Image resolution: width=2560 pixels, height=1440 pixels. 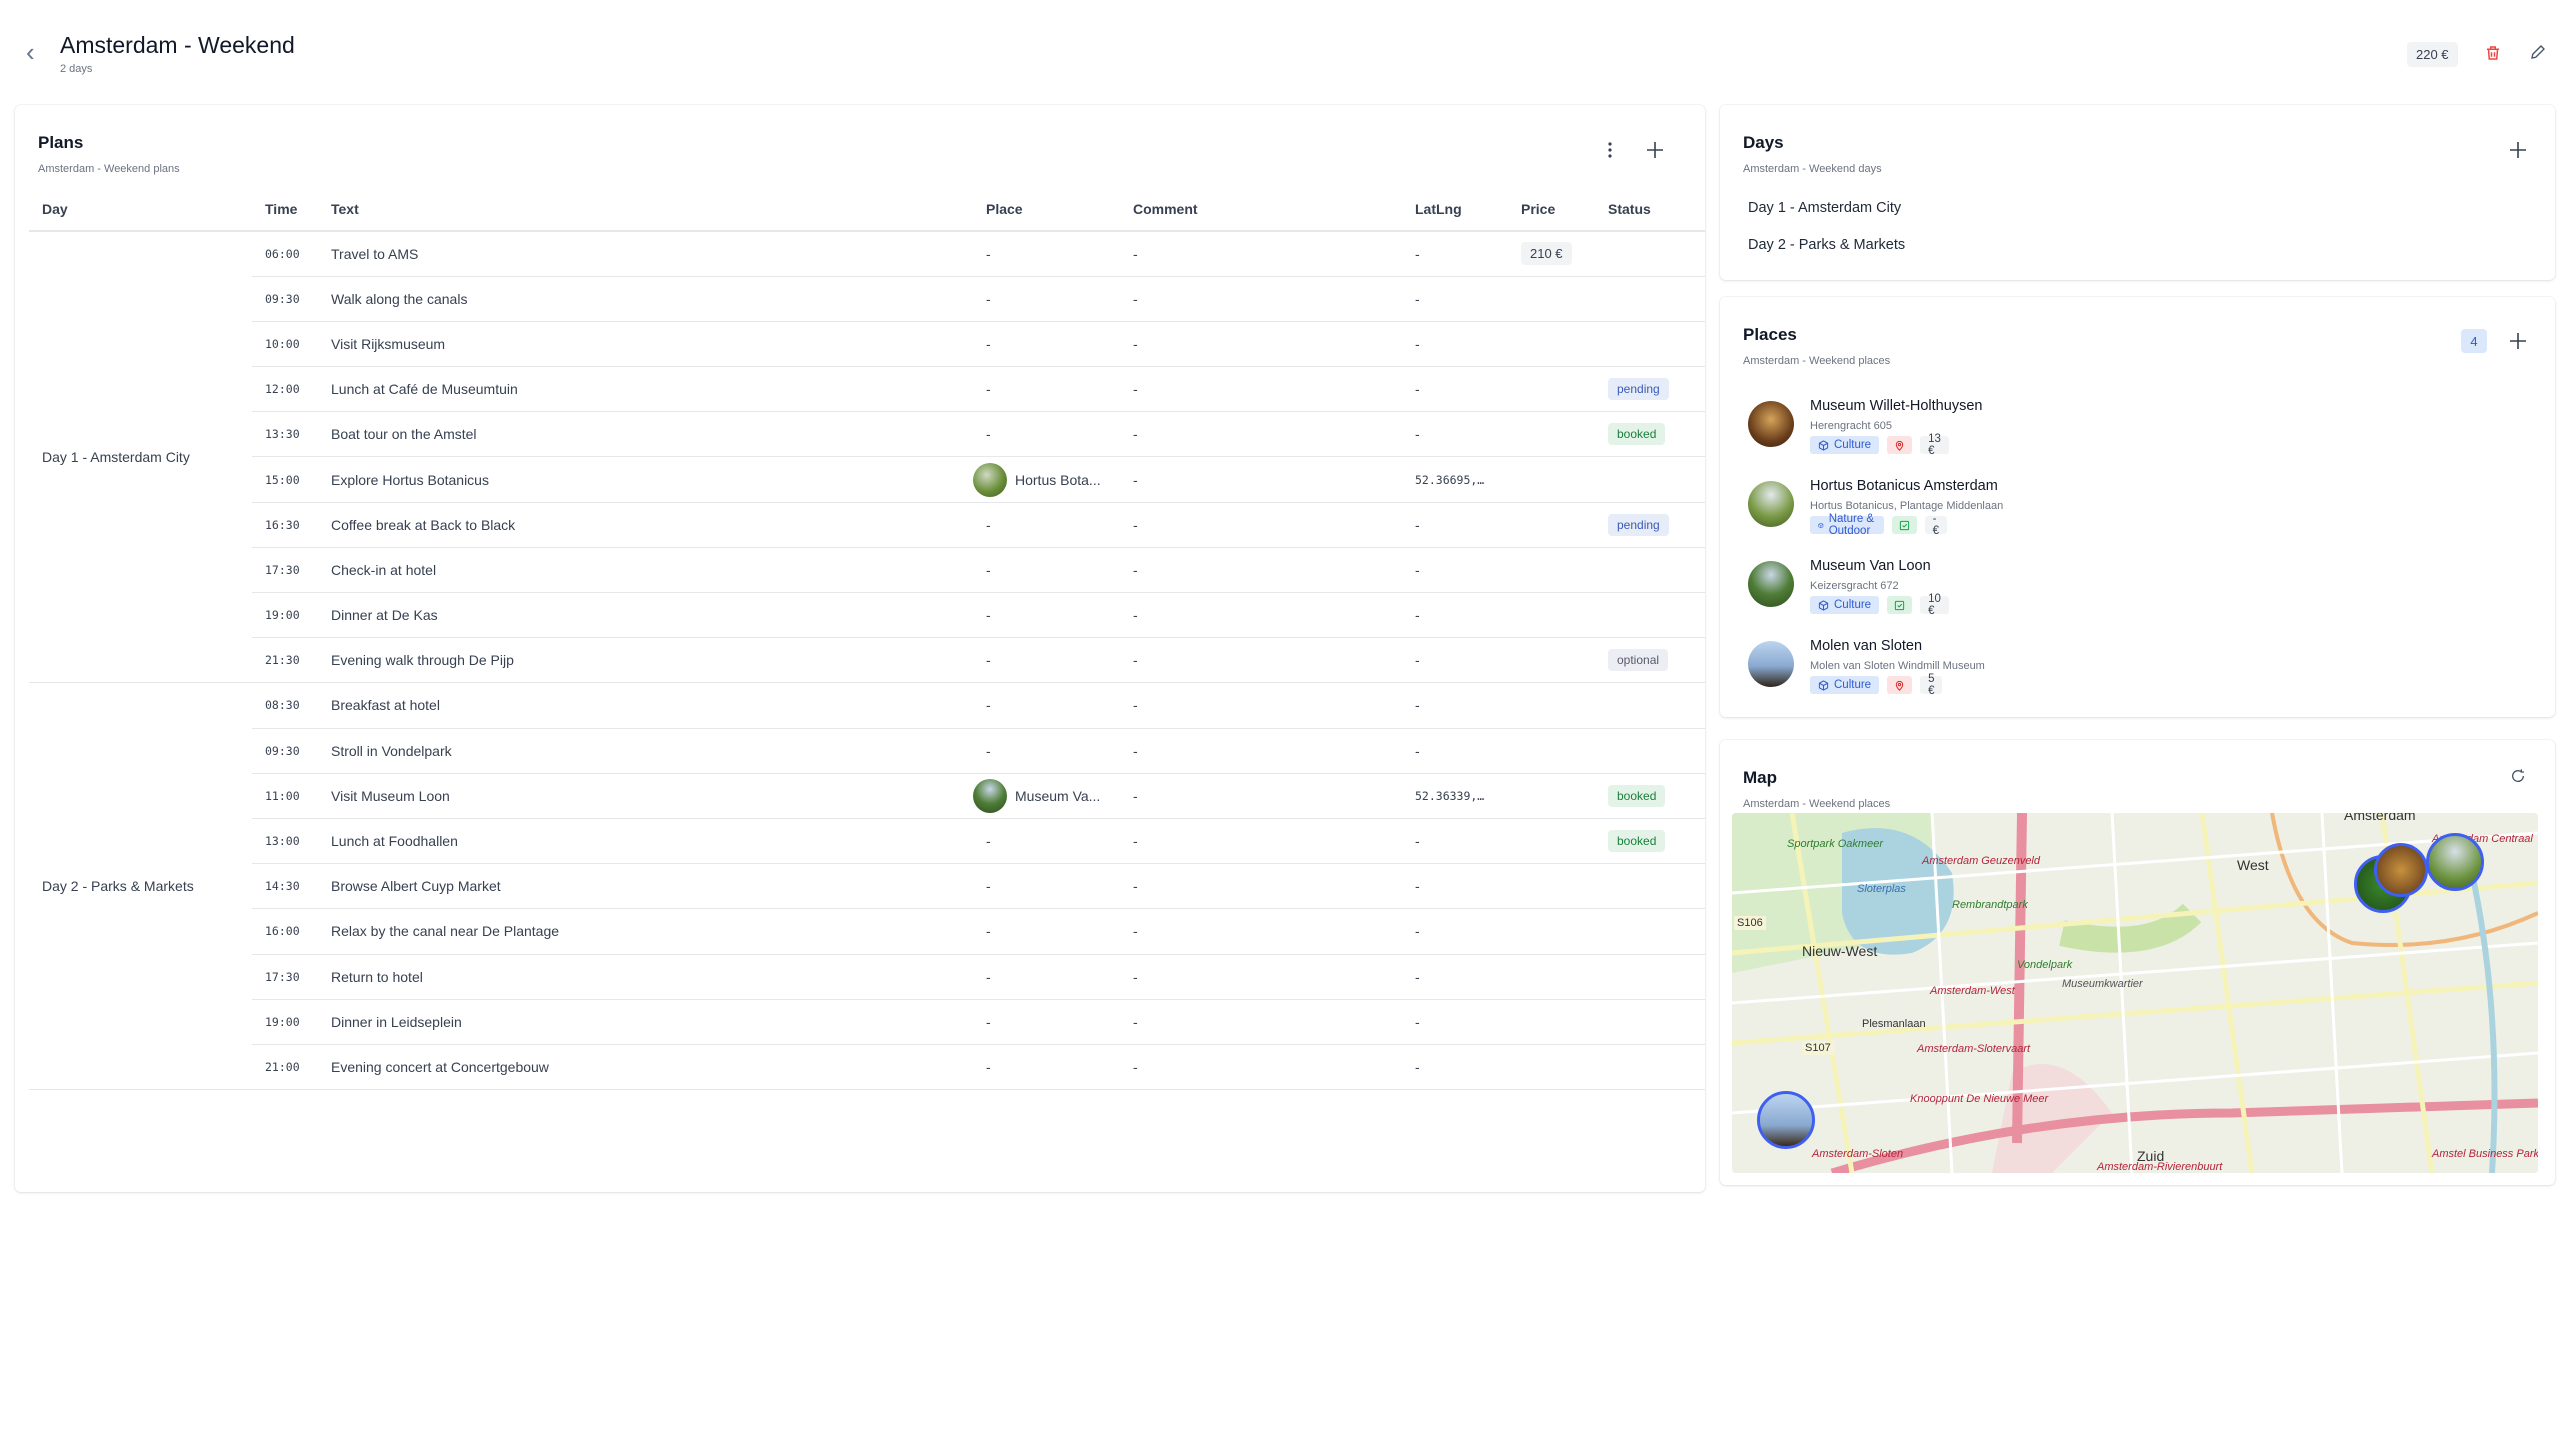 What do you see at coordinates (867, 570) in the screenshot?
I see `plan-row: 17:30 Check-in at hotel - - -` at bounding box center [867, 570].